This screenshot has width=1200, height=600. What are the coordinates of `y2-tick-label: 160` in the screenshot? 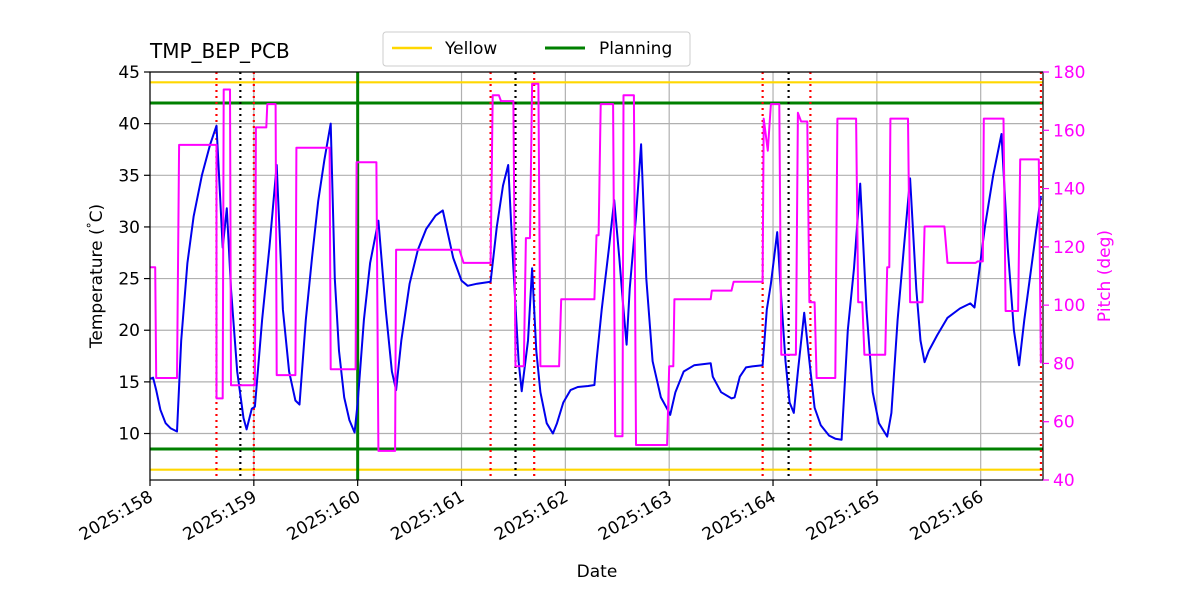 It's located at (1069, 131).